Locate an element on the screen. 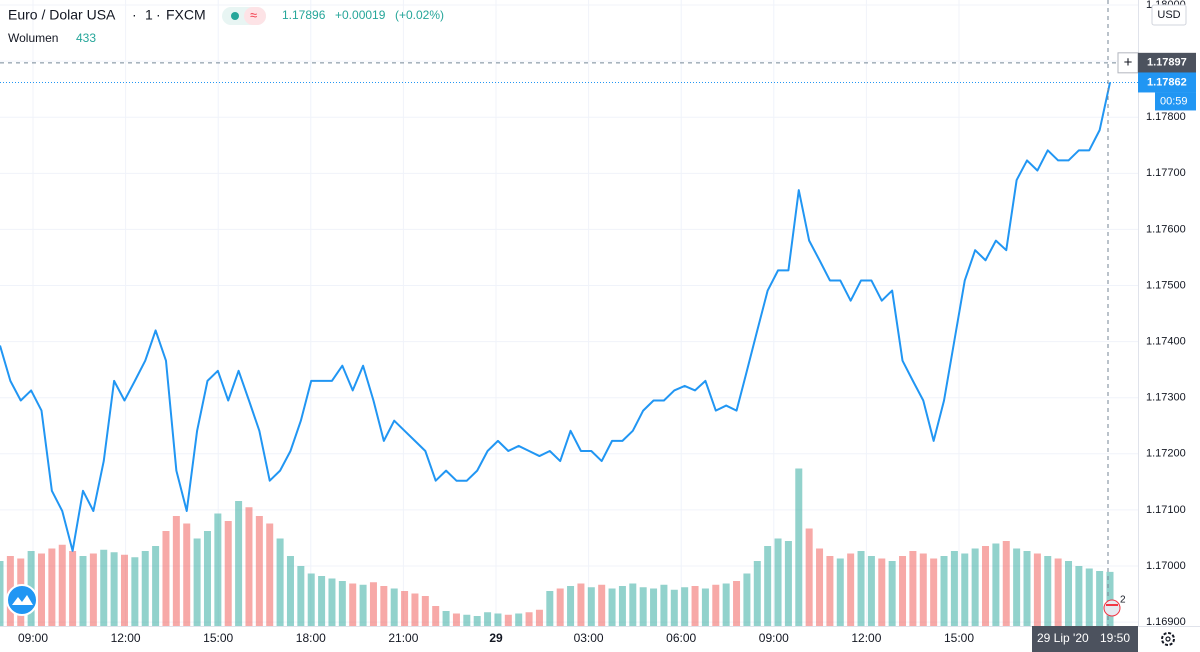  event-flag-stripes is located at coordinates (1112, 605).